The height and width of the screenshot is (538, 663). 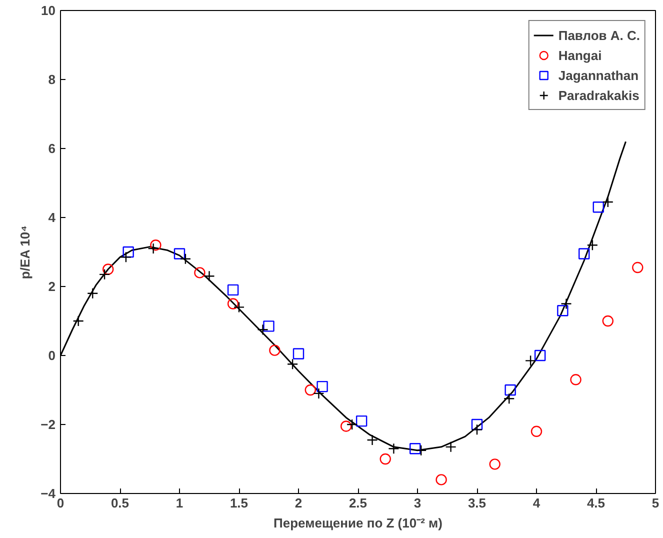 I want to click on y-tick-label: −4, so click(x=48, y=493).